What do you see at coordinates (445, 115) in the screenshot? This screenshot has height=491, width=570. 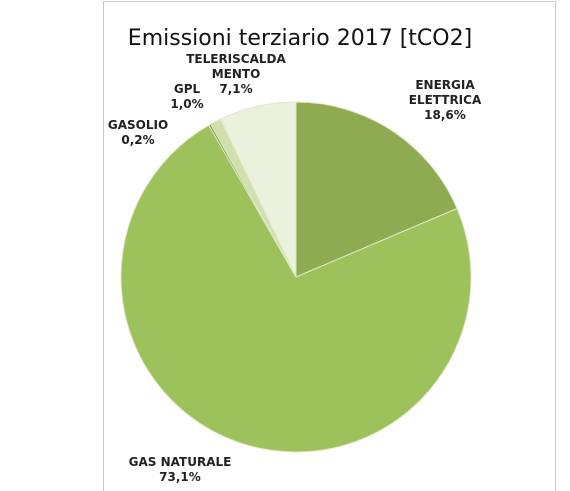 I see `value-label: 18,6%` at bounding box center [445, 115].